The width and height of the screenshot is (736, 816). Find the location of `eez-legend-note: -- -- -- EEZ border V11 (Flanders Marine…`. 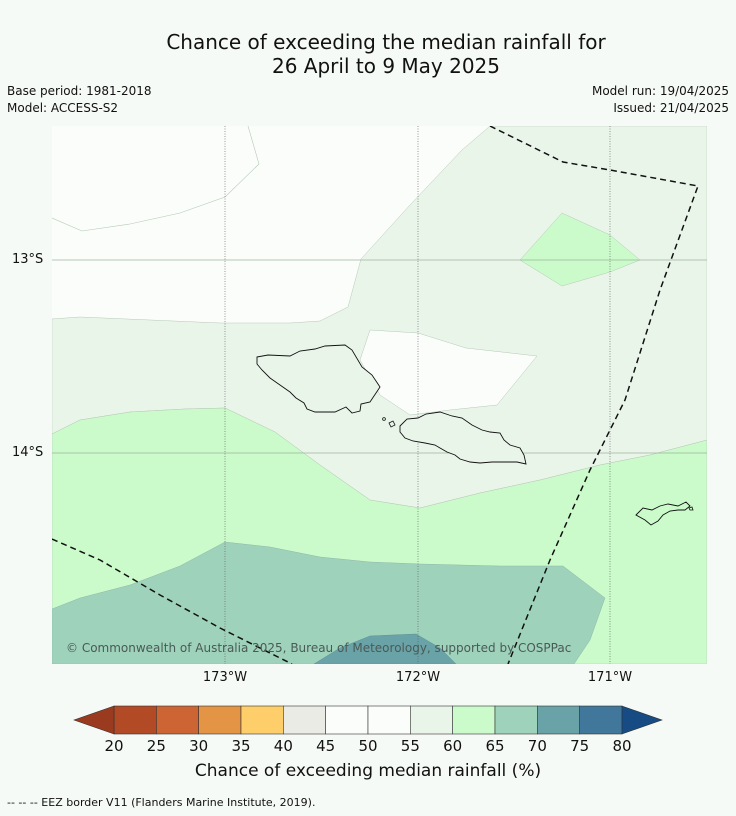

eez-legend-note: -- -- -- EEZ border V11 (Flanders Marine… is located at coordinates (161, 802).